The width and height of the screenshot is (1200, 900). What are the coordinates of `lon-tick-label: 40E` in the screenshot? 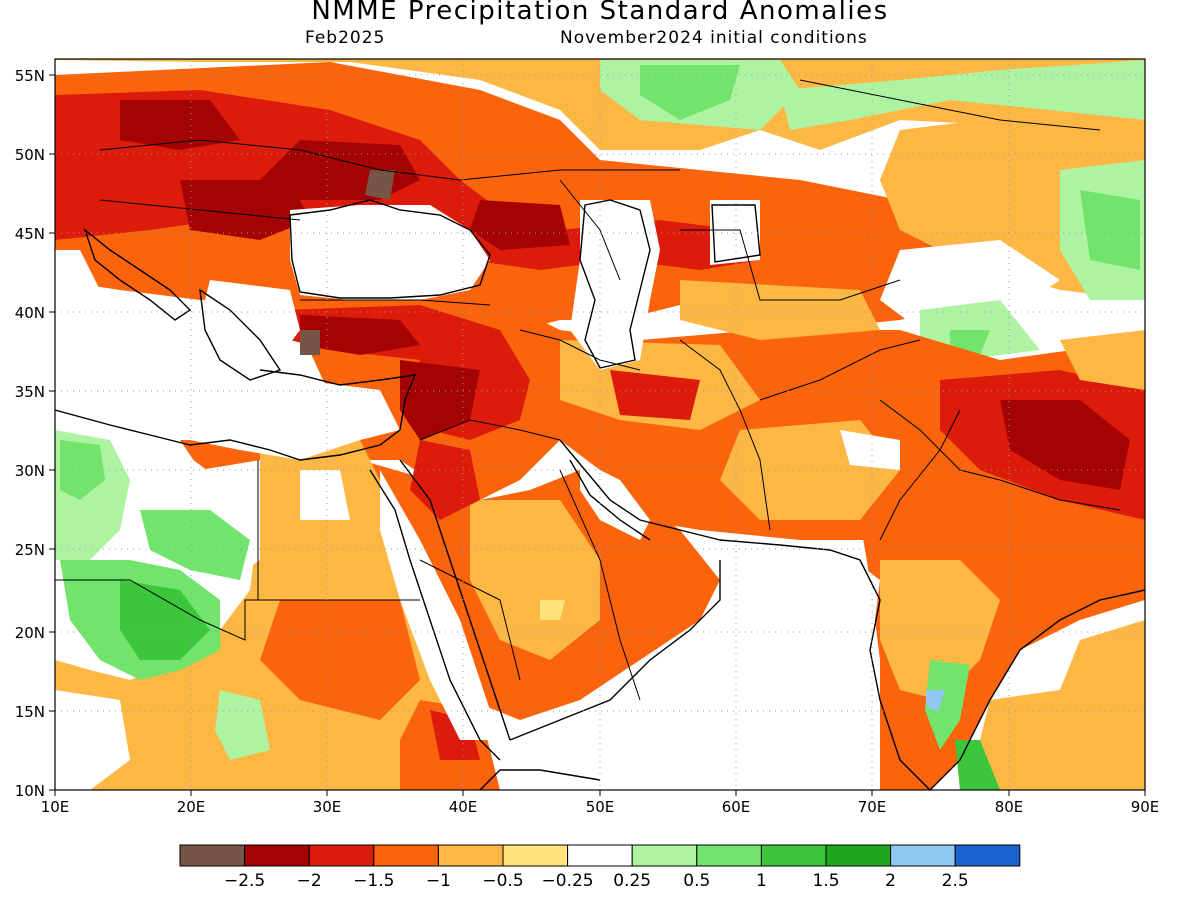 It's located at (463, 807).